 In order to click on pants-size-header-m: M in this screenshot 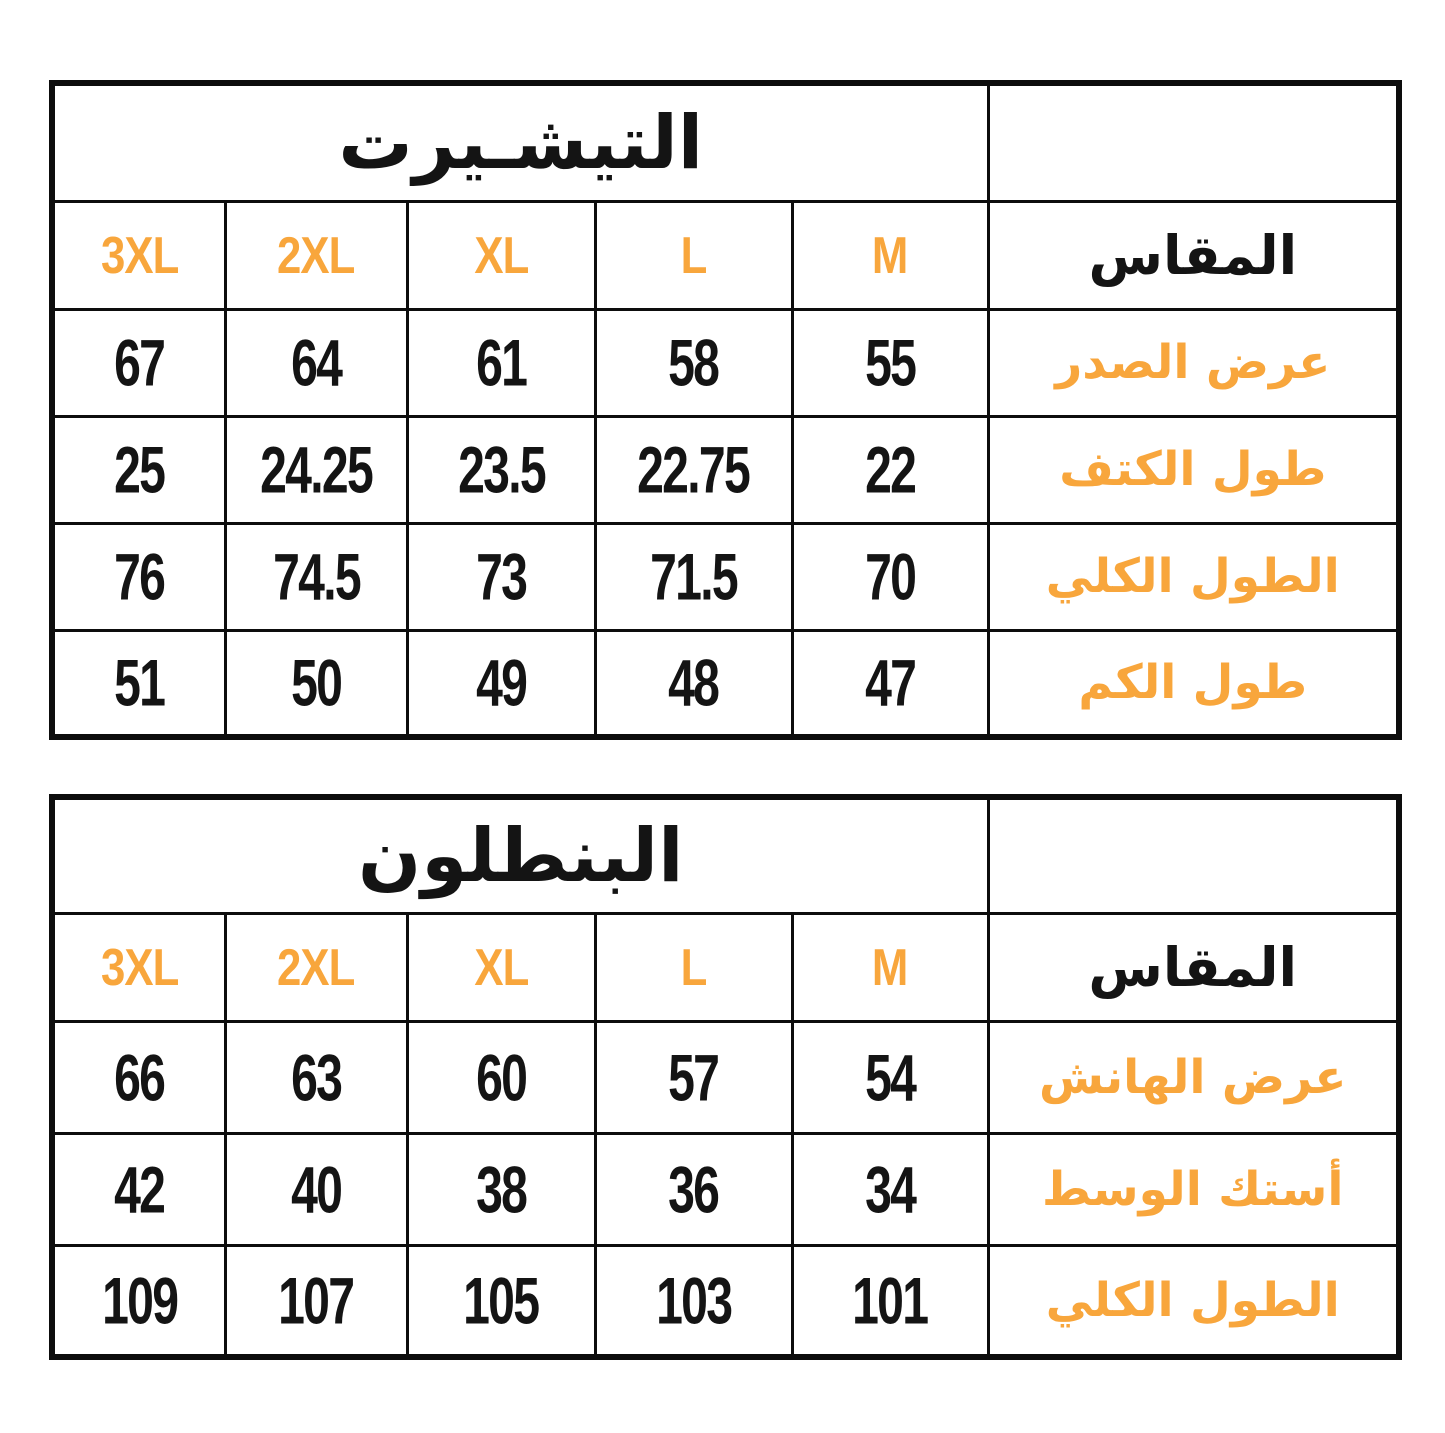, I will do `click(890, 967)`.